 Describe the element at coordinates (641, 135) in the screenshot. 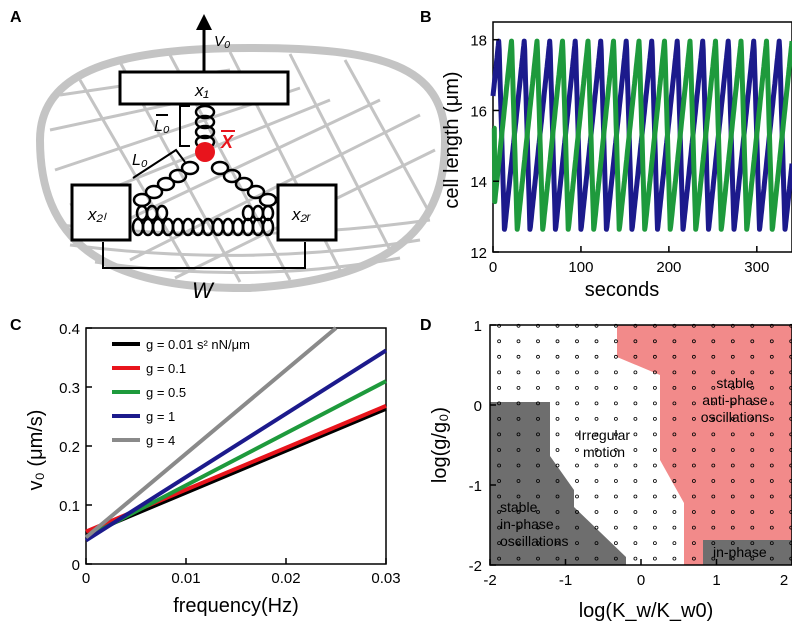

I see `panel-b-plot` at that location.